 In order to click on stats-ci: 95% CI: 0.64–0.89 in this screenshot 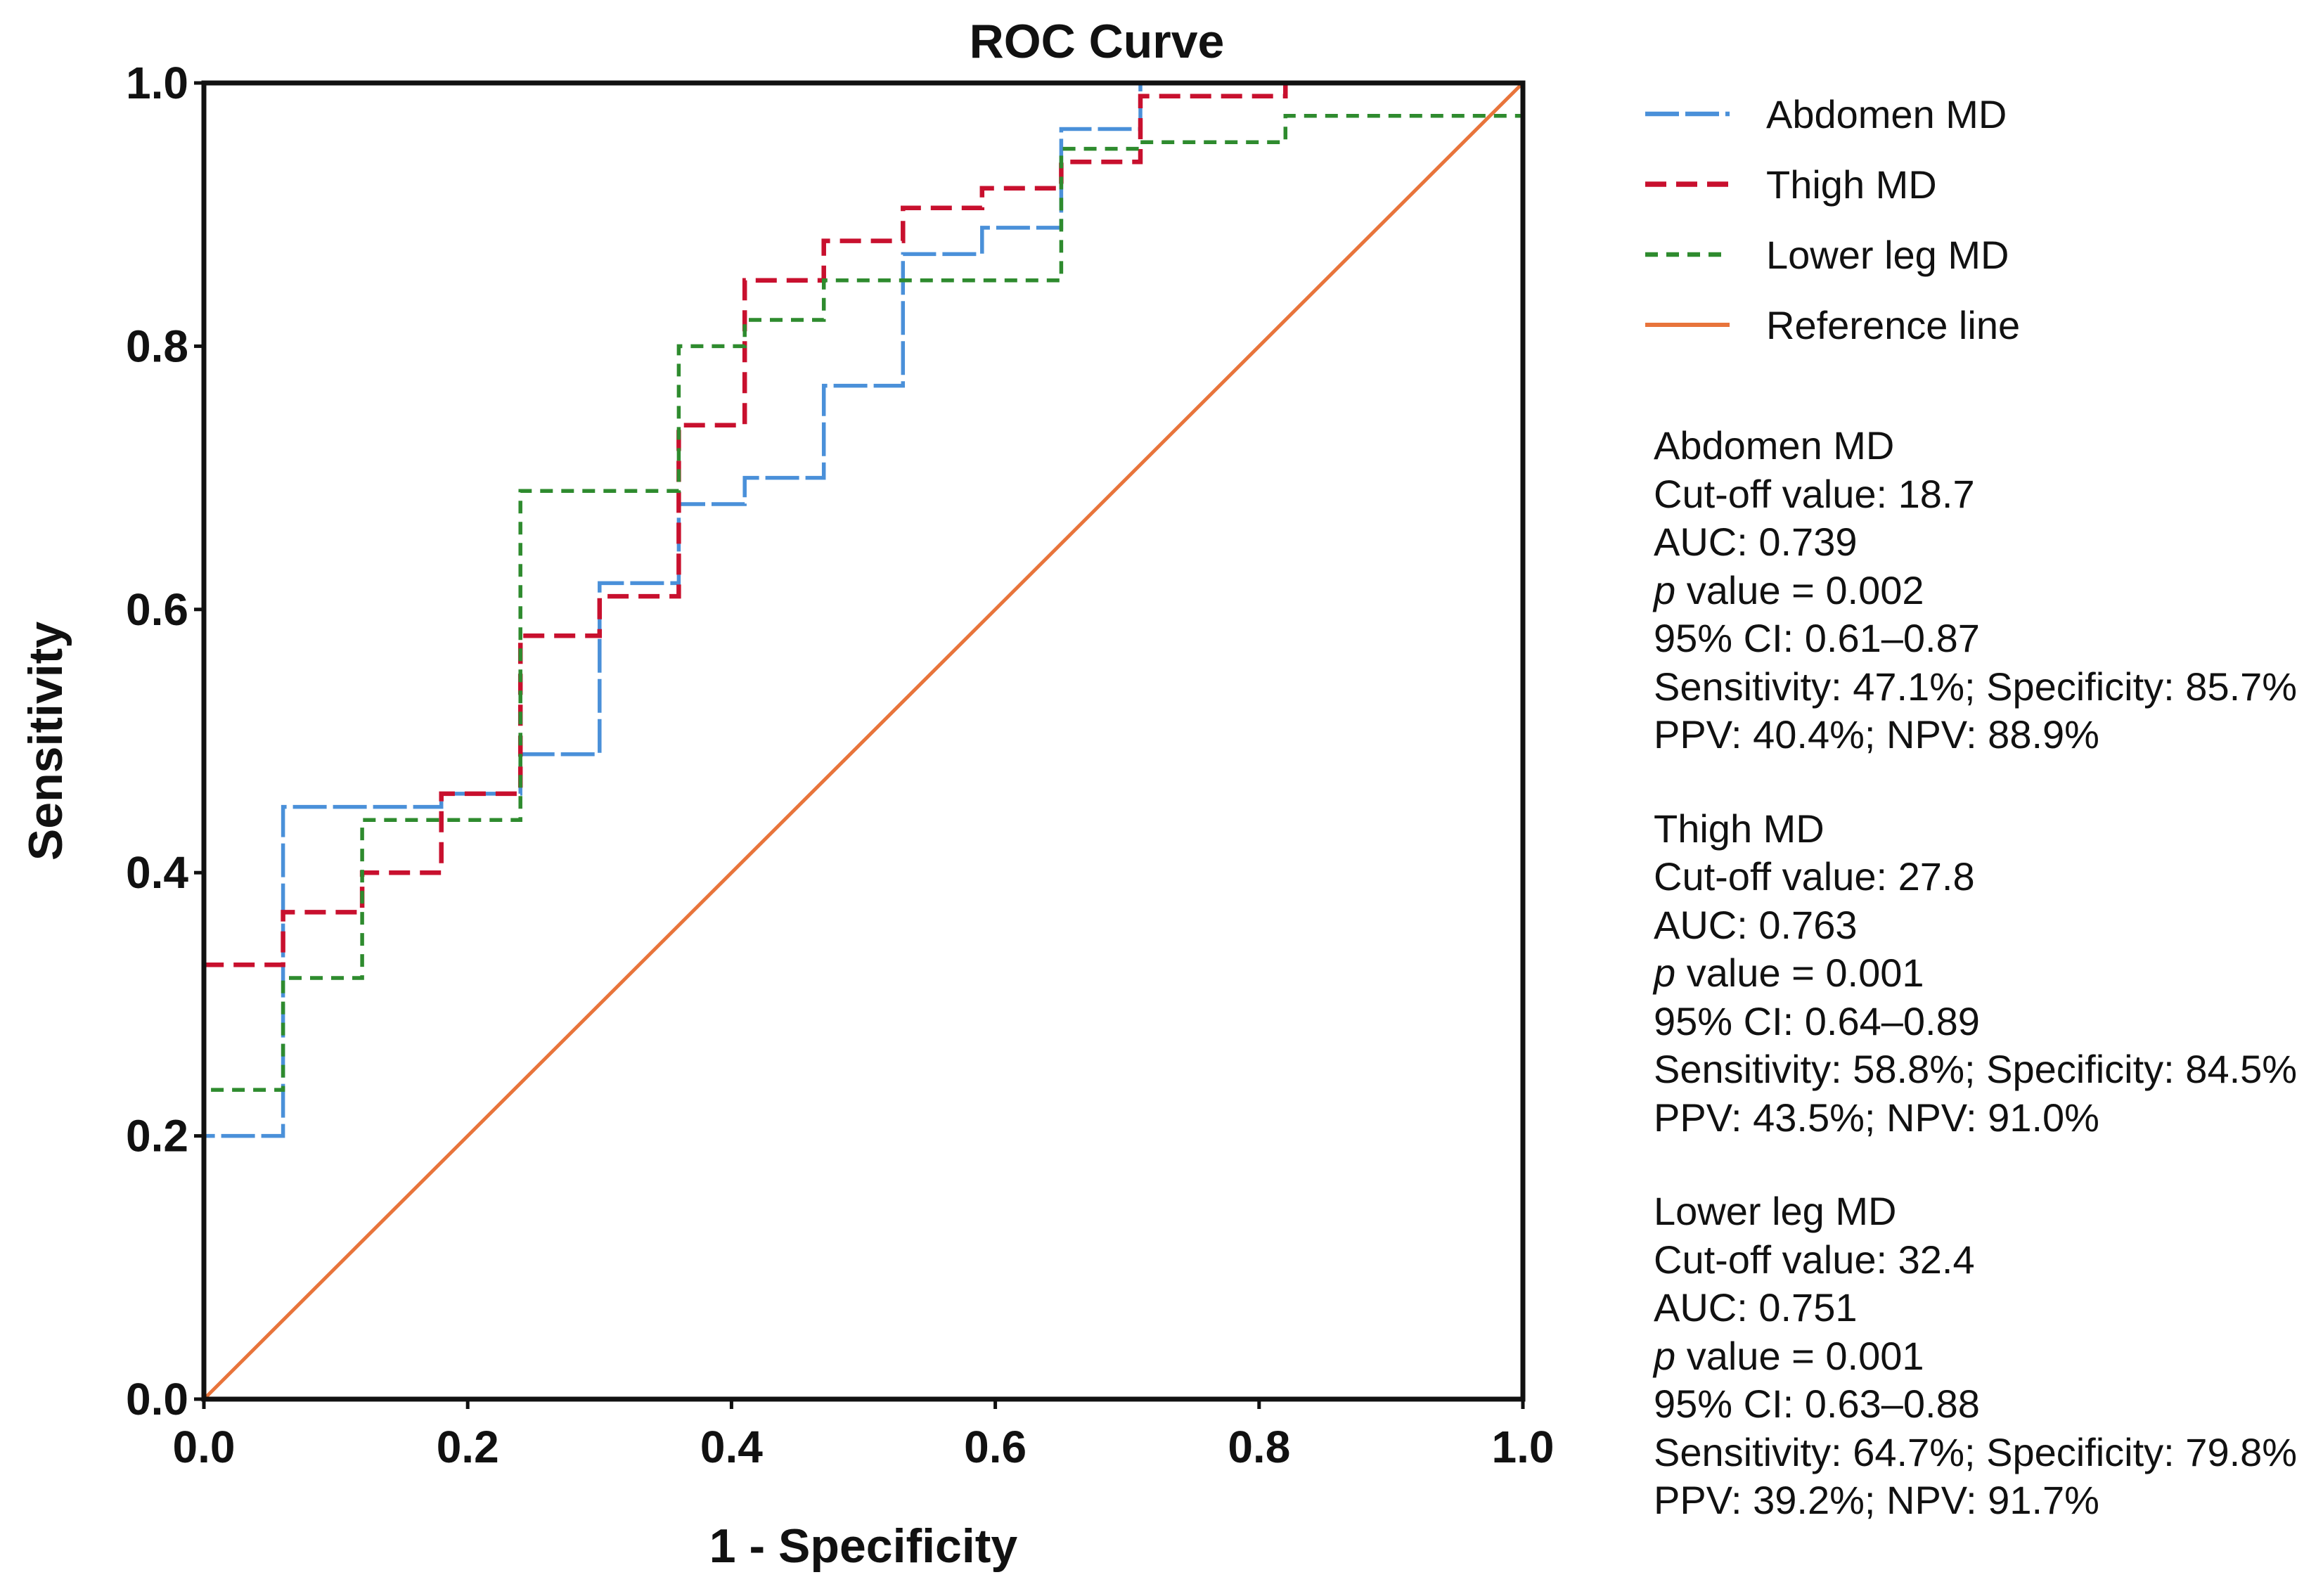, I will do `click(1817, 1020)`.